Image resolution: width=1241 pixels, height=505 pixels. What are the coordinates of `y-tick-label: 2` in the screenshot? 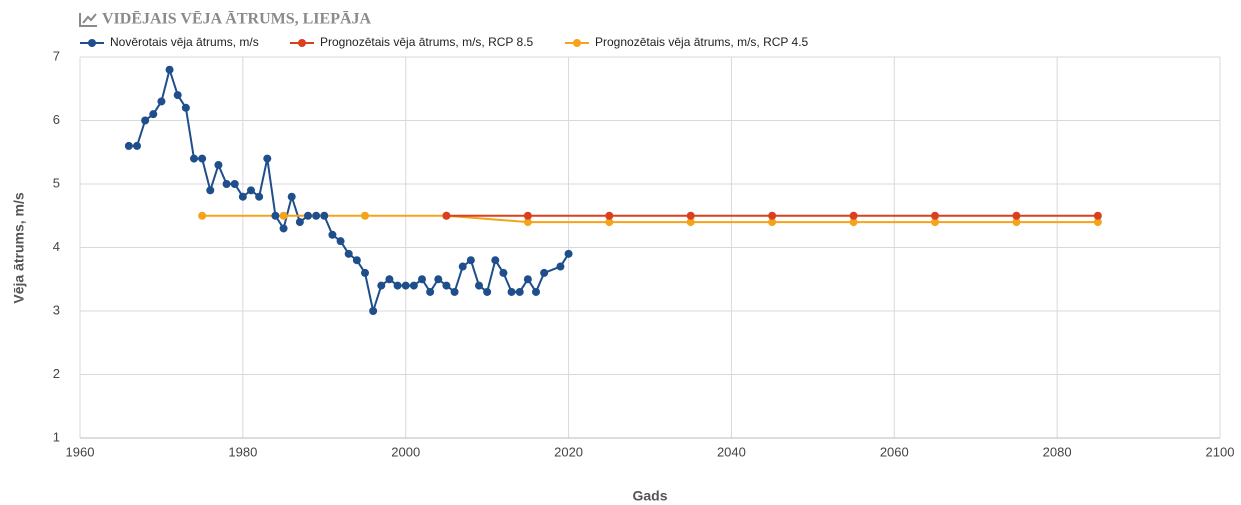 It's located at (56, 373).